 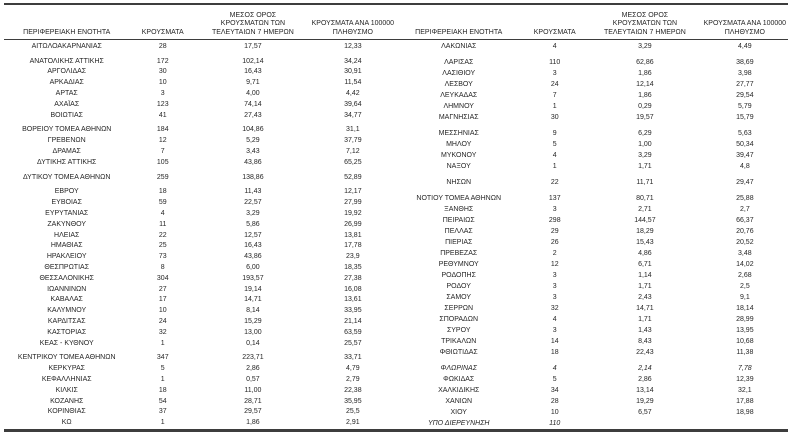 I want to click on region-cell: ΚΕΑΣ - ΚΥΘΝΟΥ, so click(x=66, y=343).